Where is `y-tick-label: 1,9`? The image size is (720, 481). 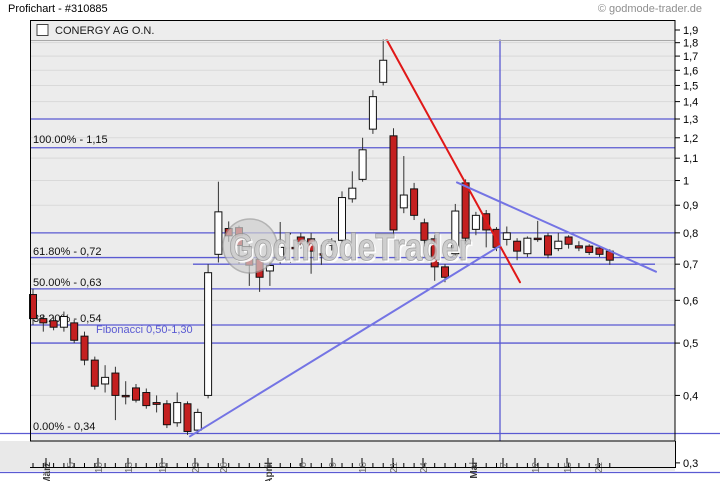
y-tick-label: 1,9 is located at coordinates (690, 31).